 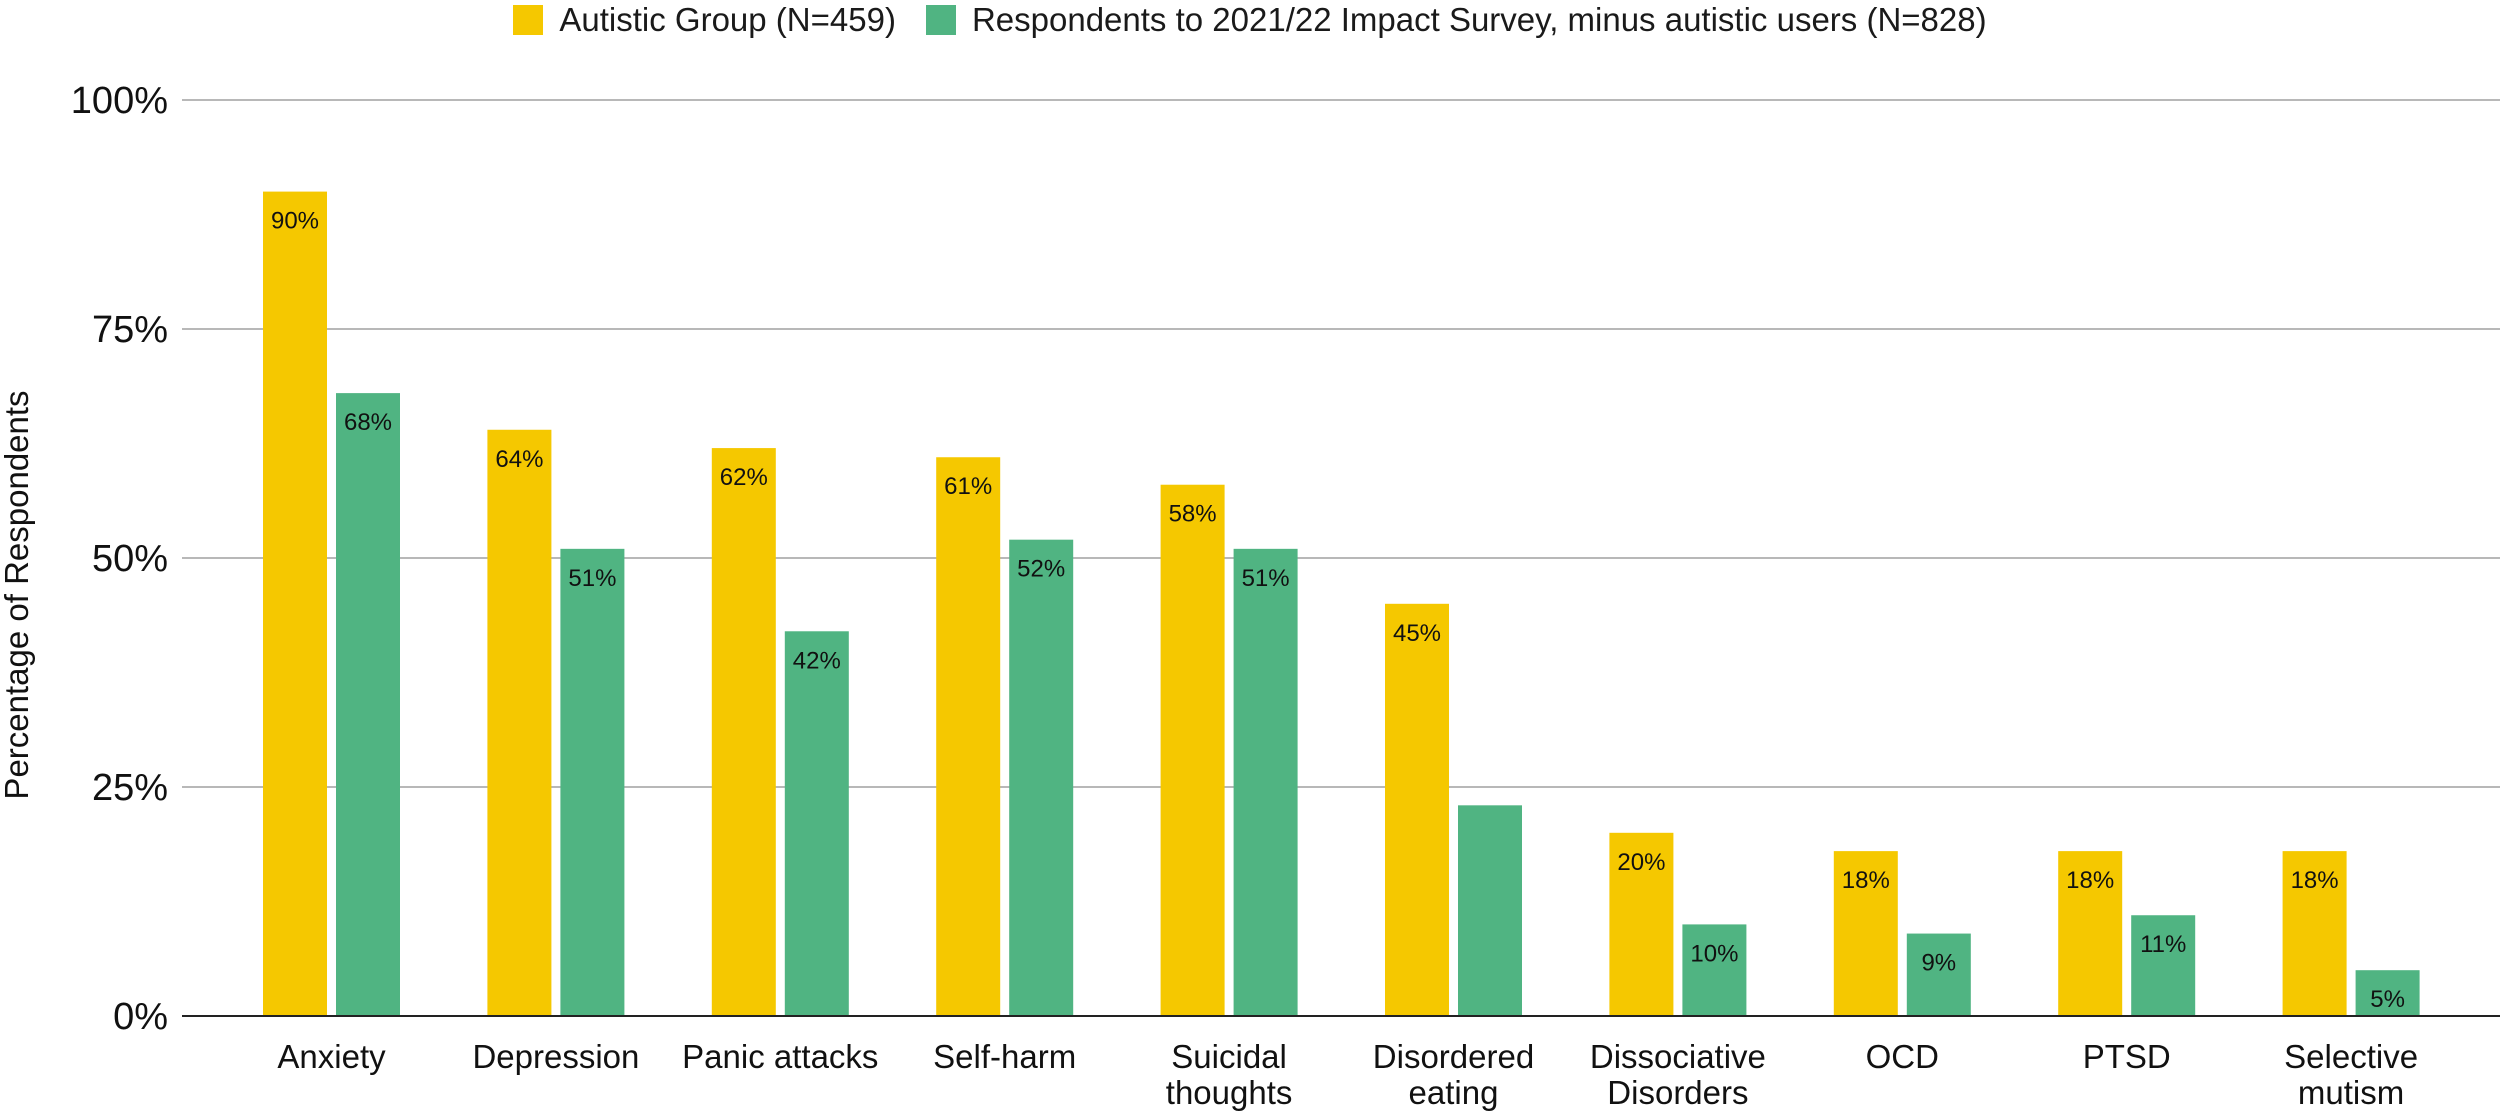 I want to click on x-tick-label: mutism, so click(x=2351, y=1092).